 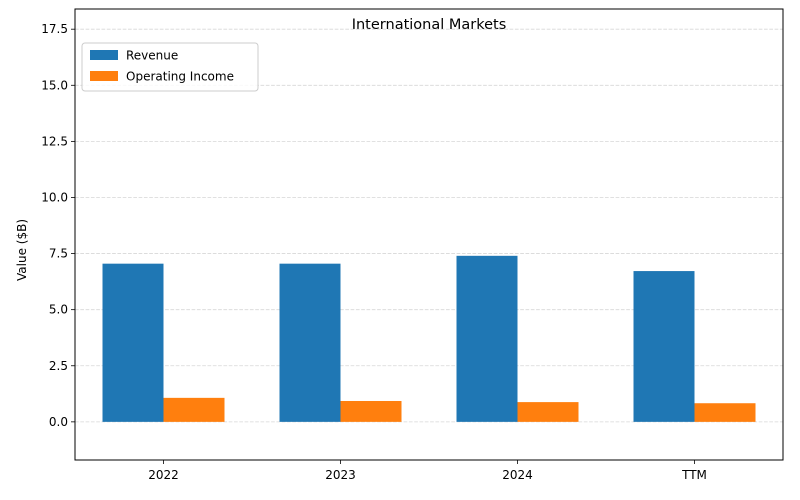 I want to click on x-tick-label: 2022, so click(x=163, y=475).